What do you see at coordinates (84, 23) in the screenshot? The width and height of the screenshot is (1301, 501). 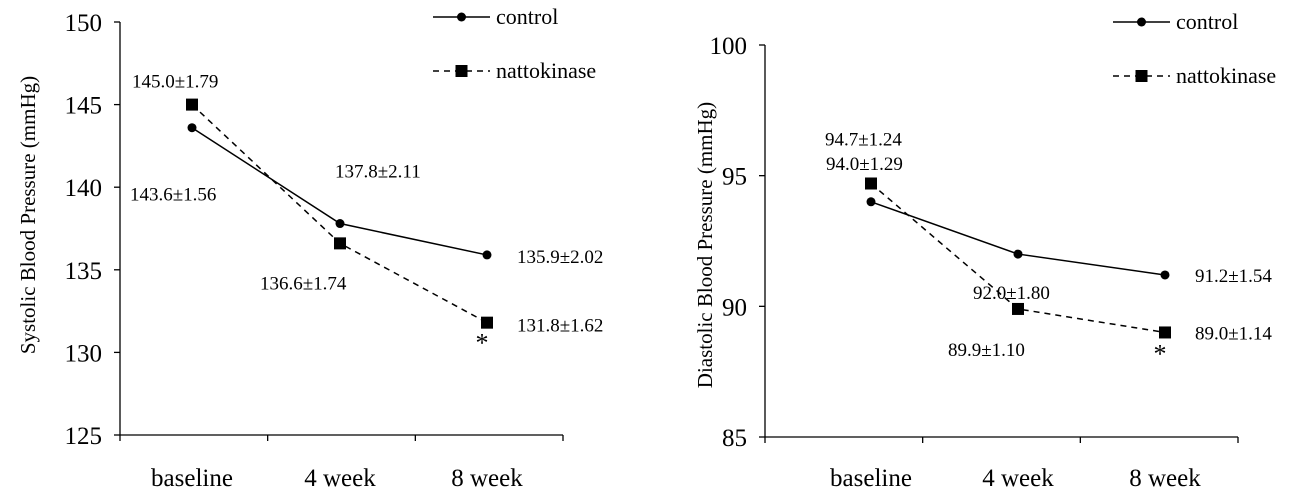 I see `y-tick-label: 150` at bounding box center [84, 23].